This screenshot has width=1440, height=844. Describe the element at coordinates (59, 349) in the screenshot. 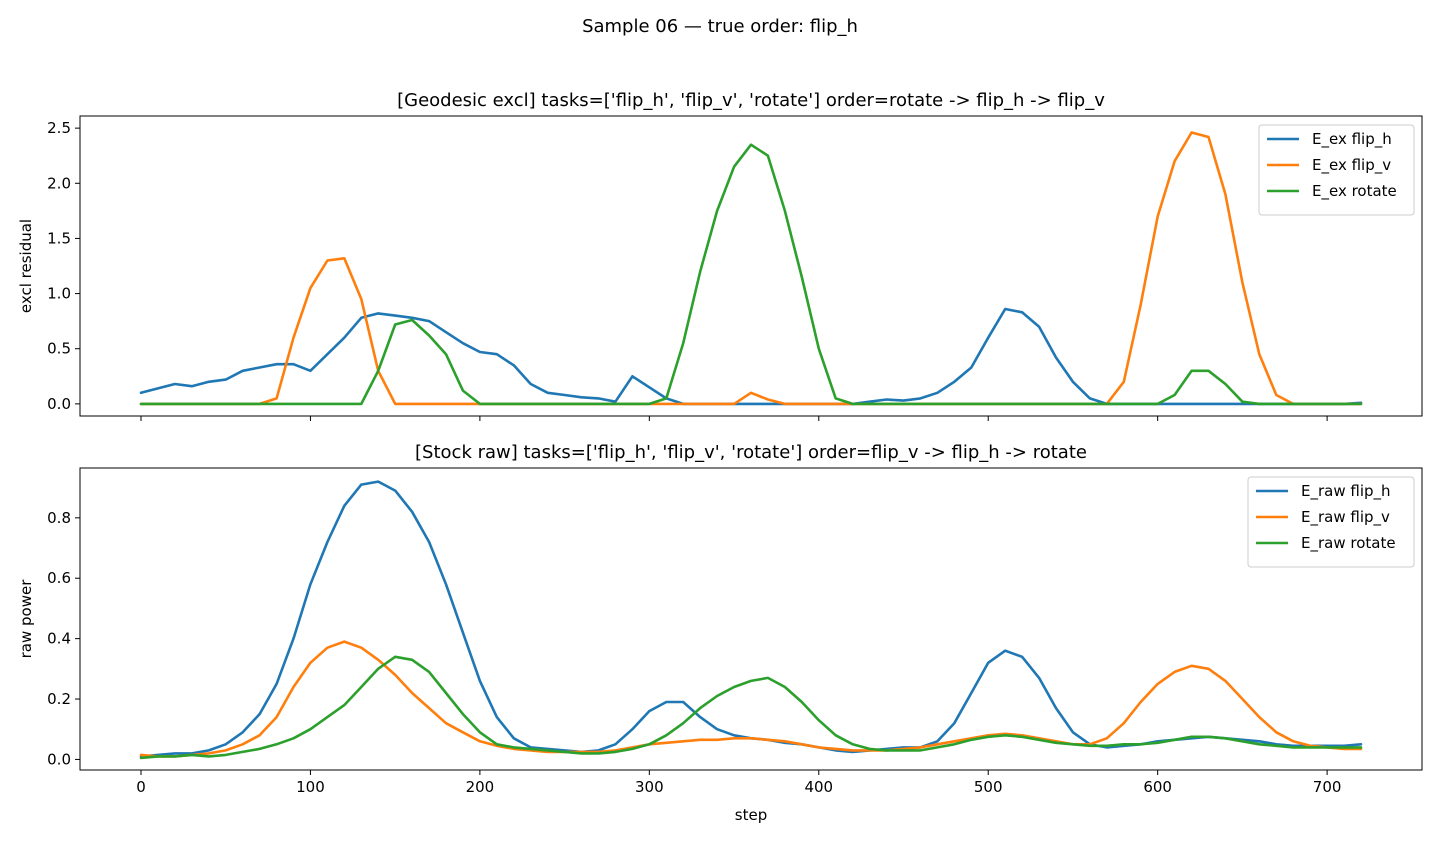

I see `top-y-tick-label: 0.5` at that location.